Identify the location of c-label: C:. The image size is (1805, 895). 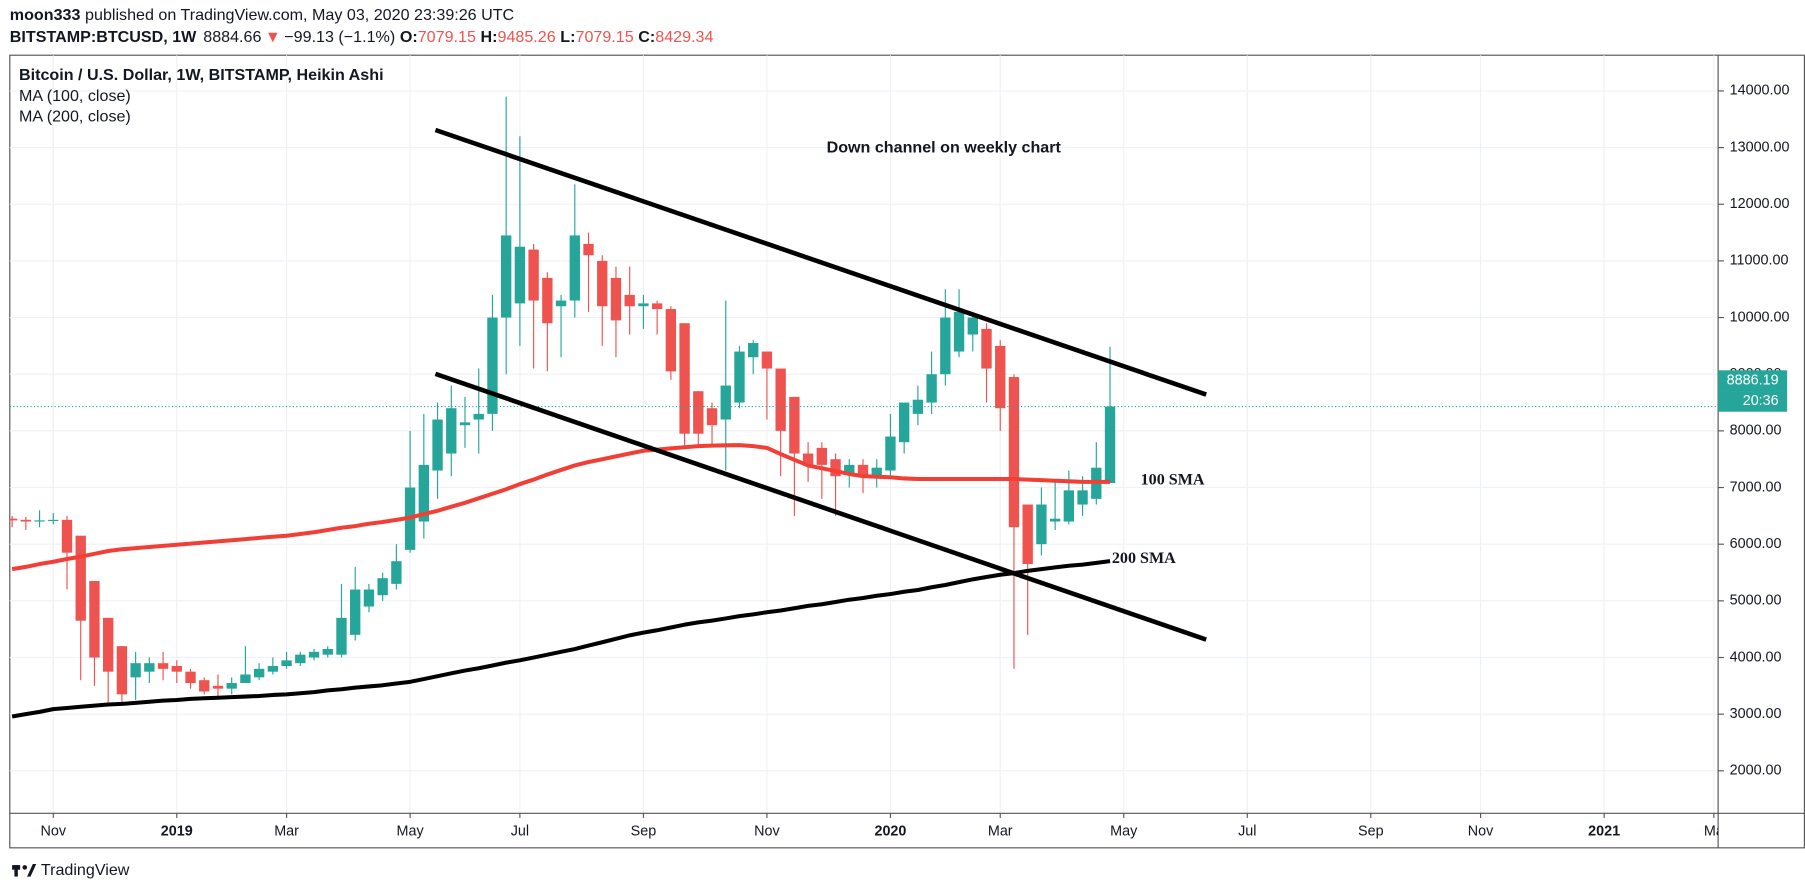
(646, 37).